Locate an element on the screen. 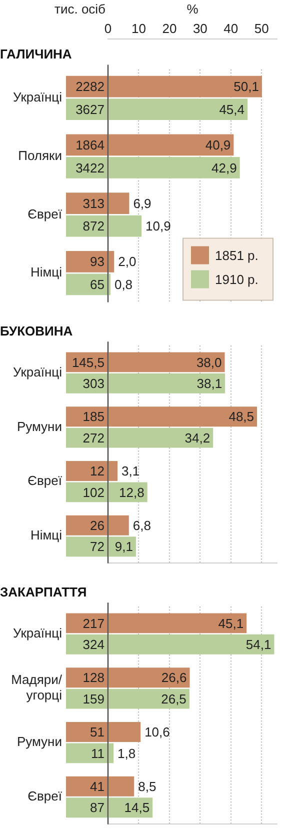 The image size is (281, 837). x-tick-label: 0 is located at coordinates (108, 28).